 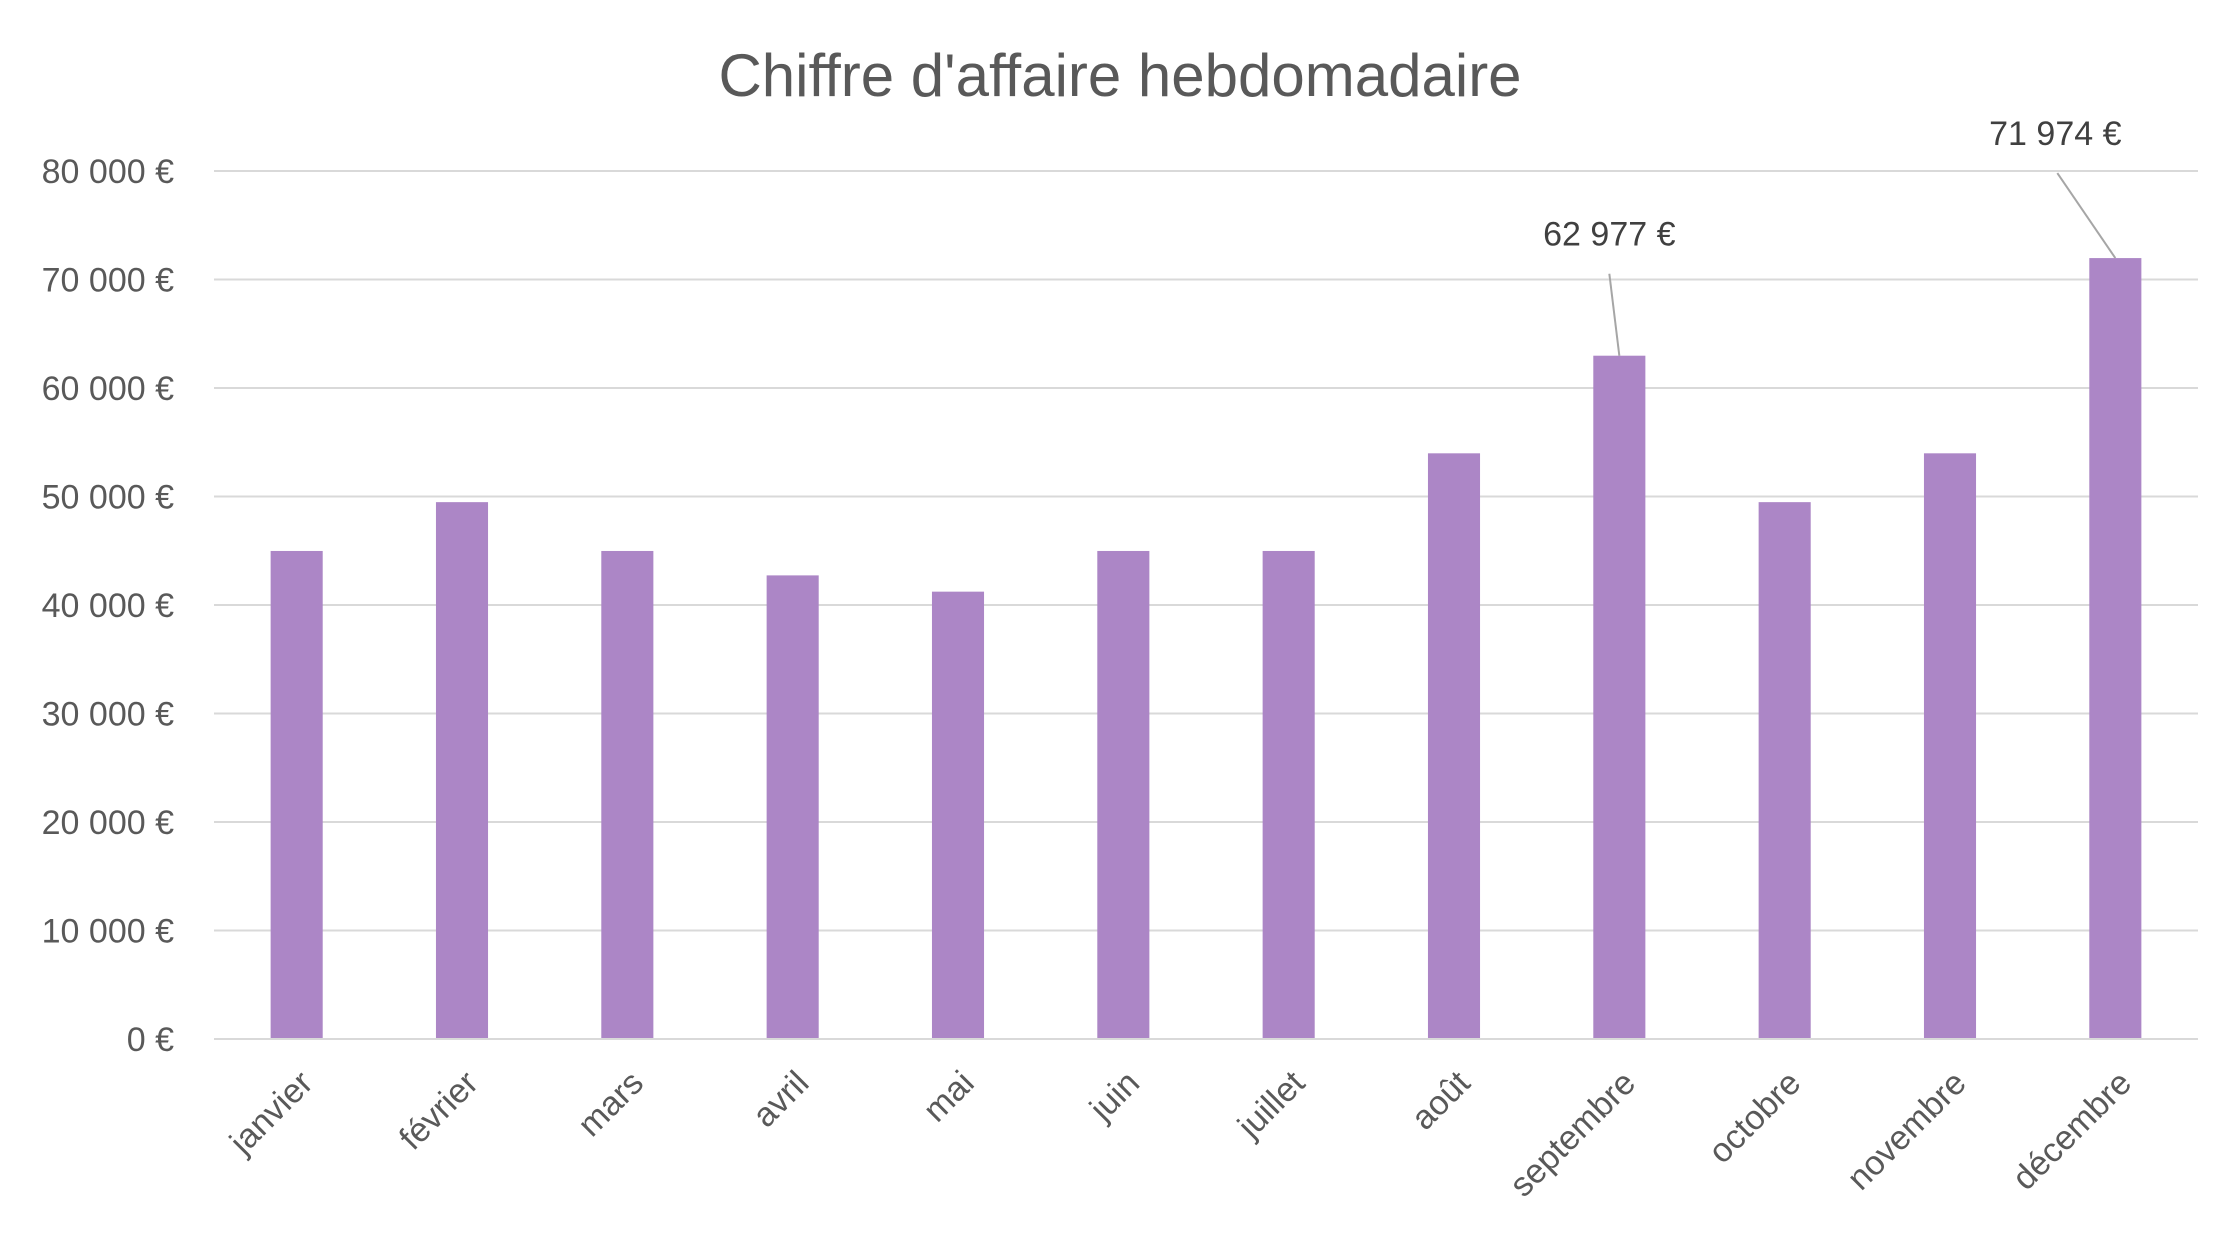 I want to click on x-tick-label: octobre, so click(x=1754, y=1117).